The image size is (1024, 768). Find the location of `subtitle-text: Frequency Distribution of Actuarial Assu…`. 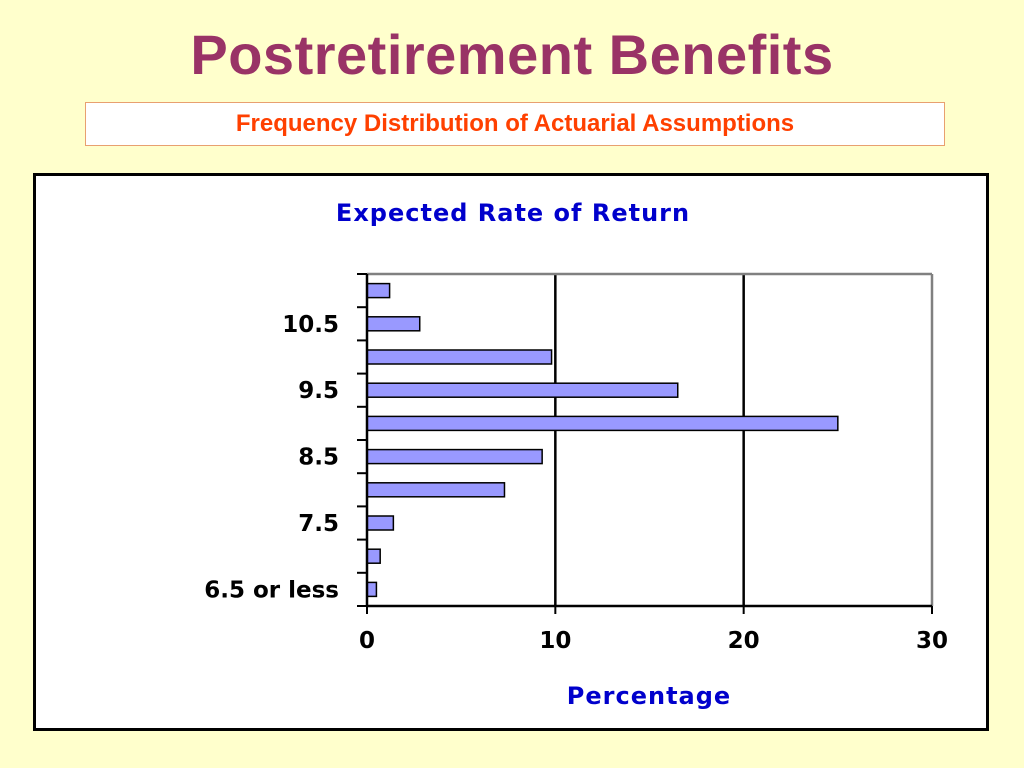

subtitle-text: Frequency Distribution of Actuarial Assu… is located at coordinates (515, 123).